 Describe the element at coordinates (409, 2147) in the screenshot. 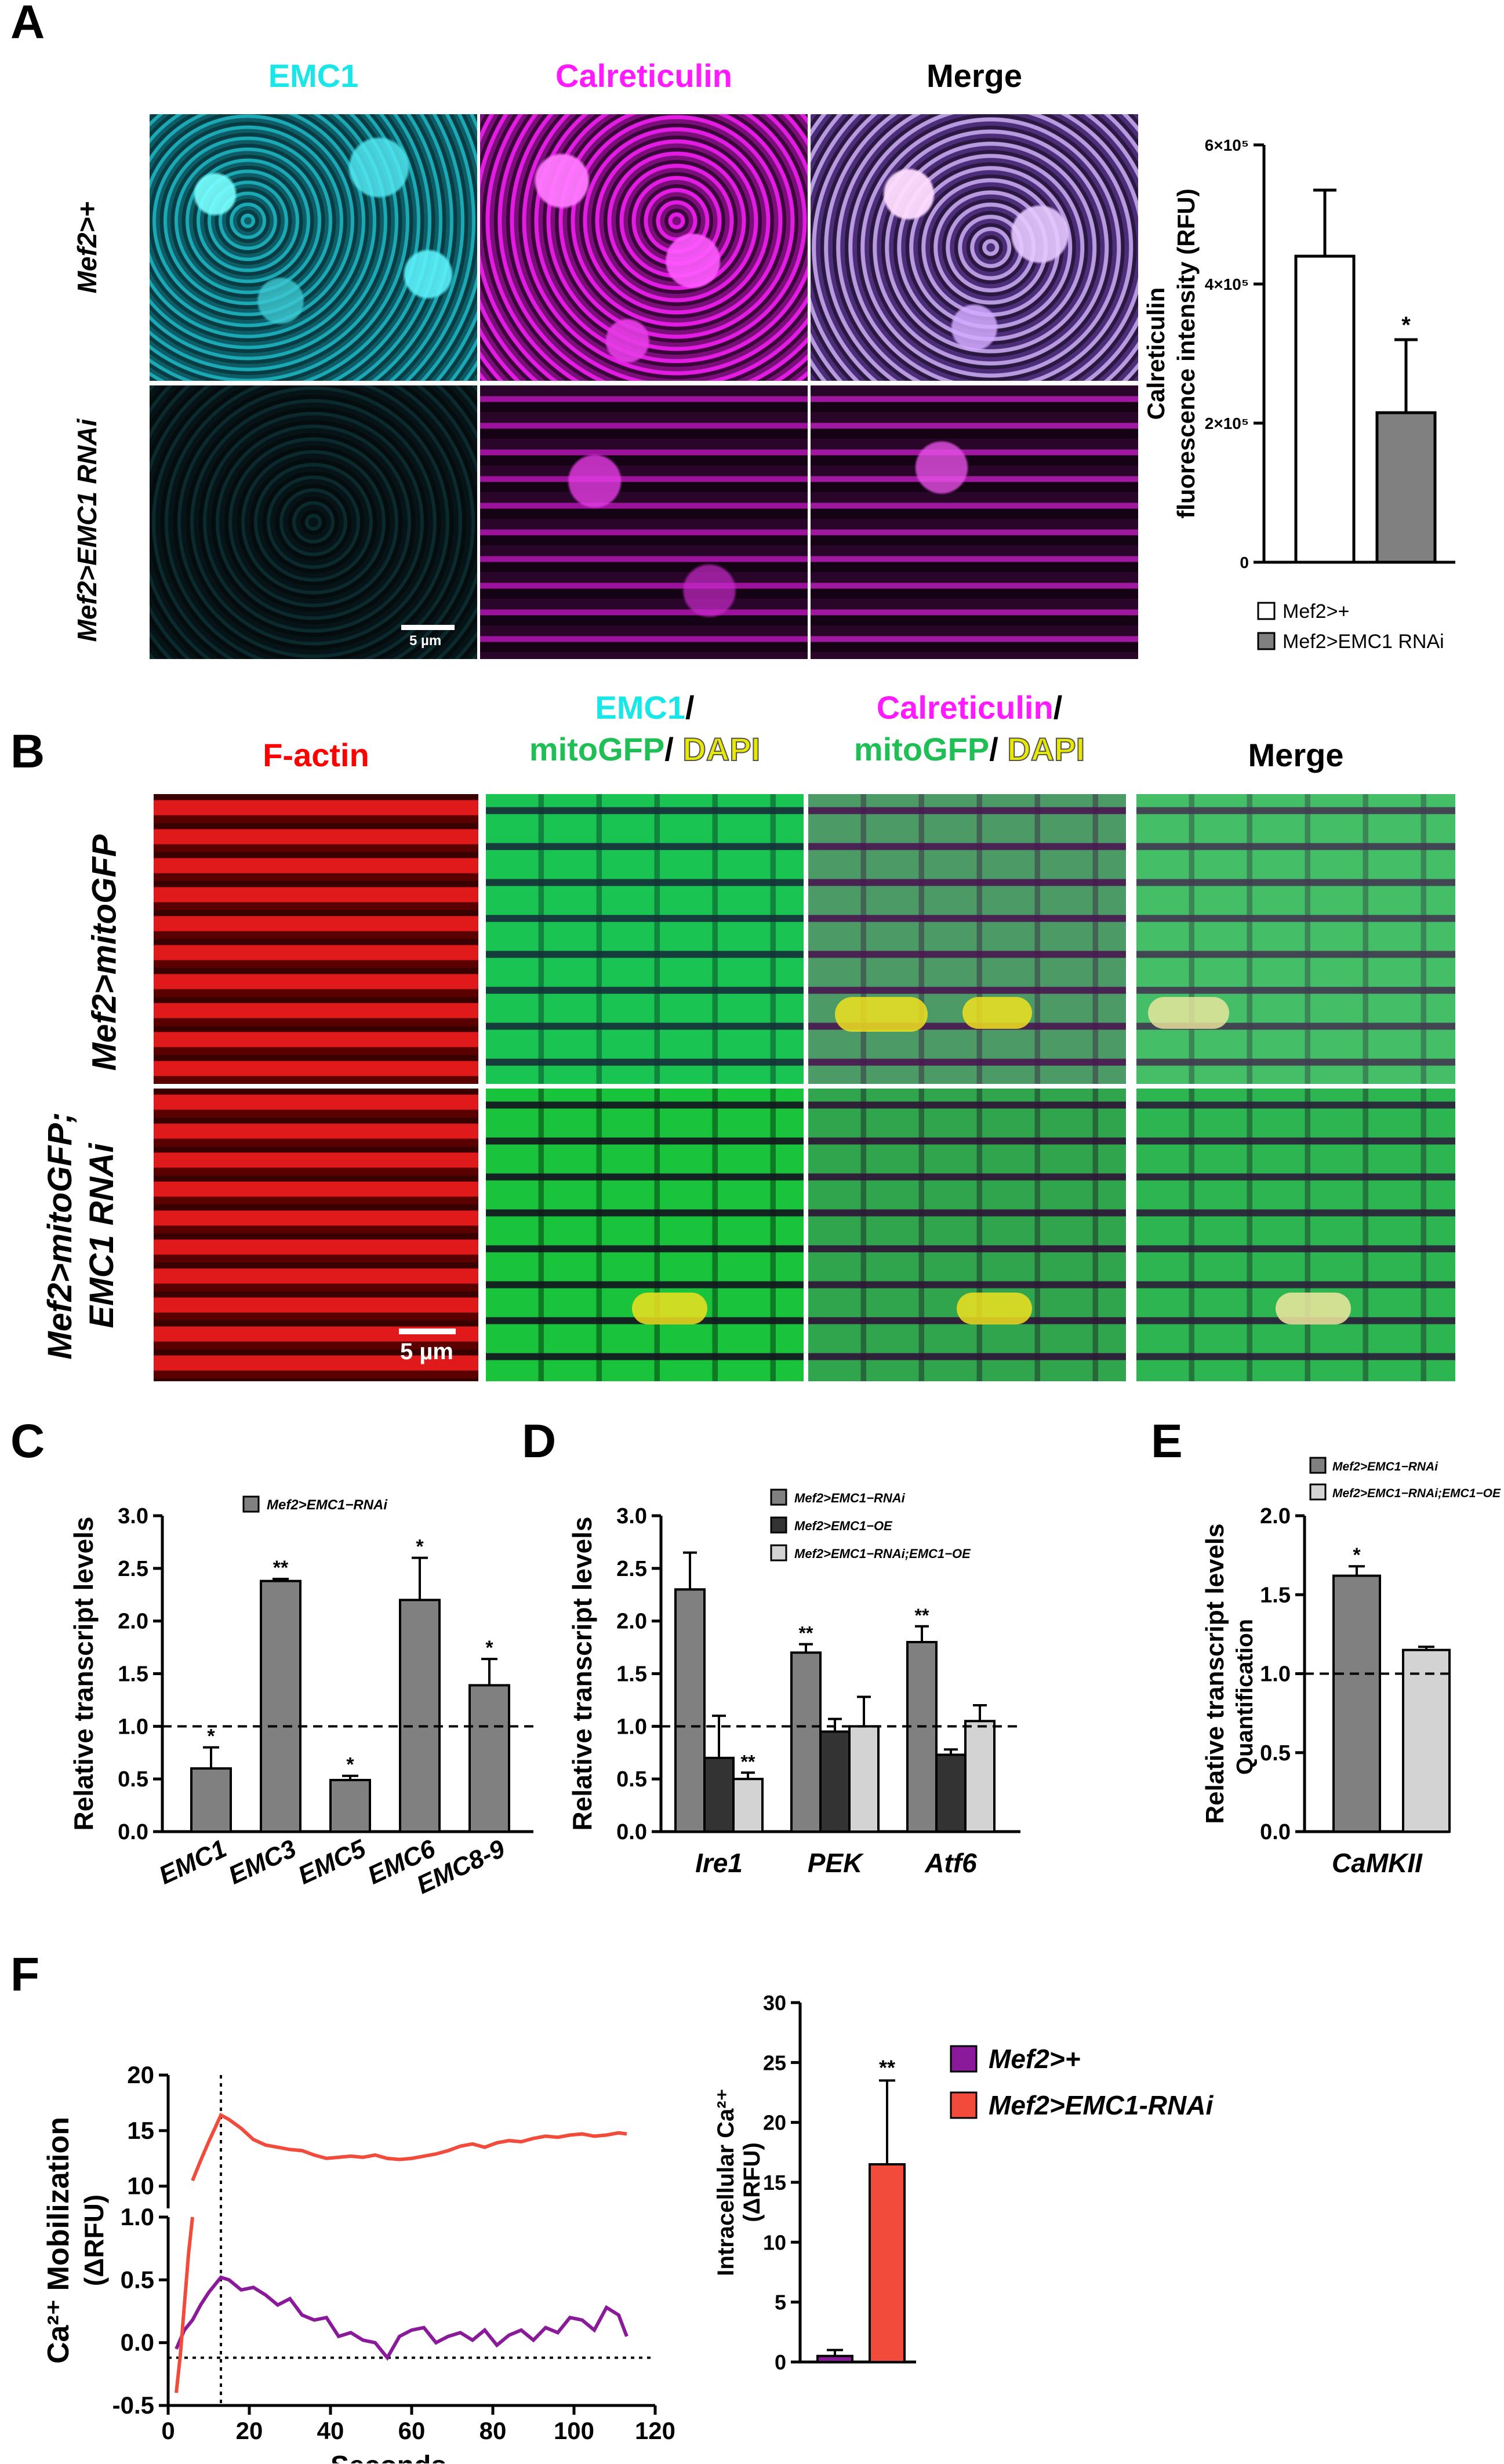

I see `series-line-mef2-emc1-rnai` at that location.